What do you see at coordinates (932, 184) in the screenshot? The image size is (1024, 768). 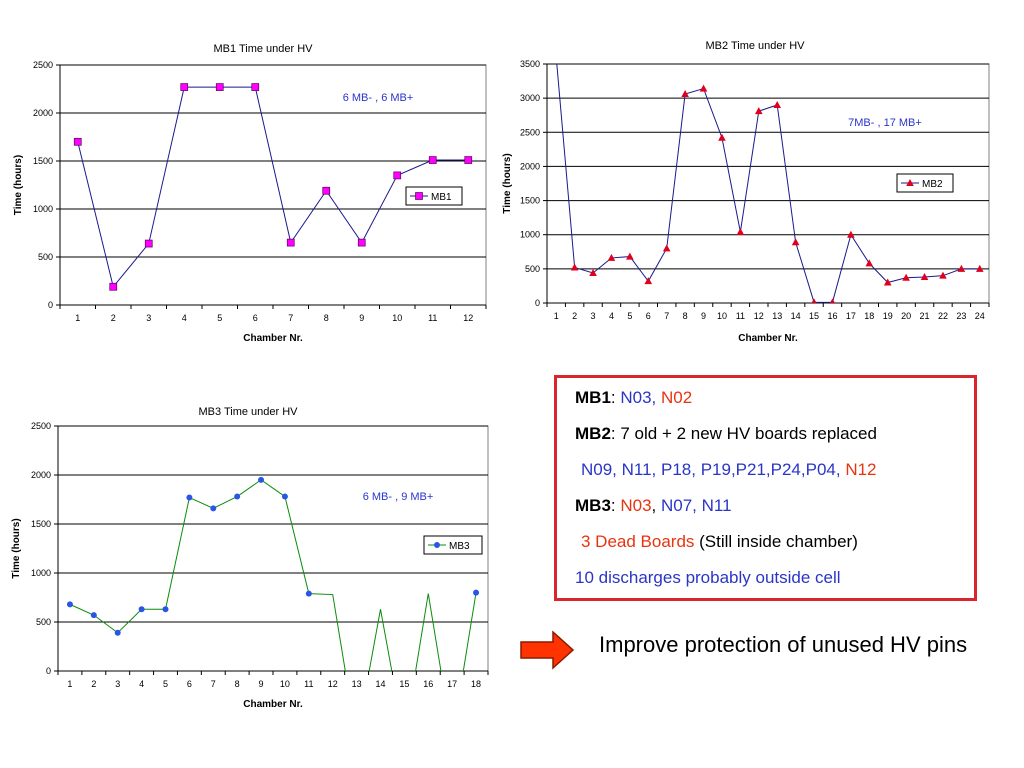 I see `mb2-legend-label: MB2` at bounding box center [932, 184].